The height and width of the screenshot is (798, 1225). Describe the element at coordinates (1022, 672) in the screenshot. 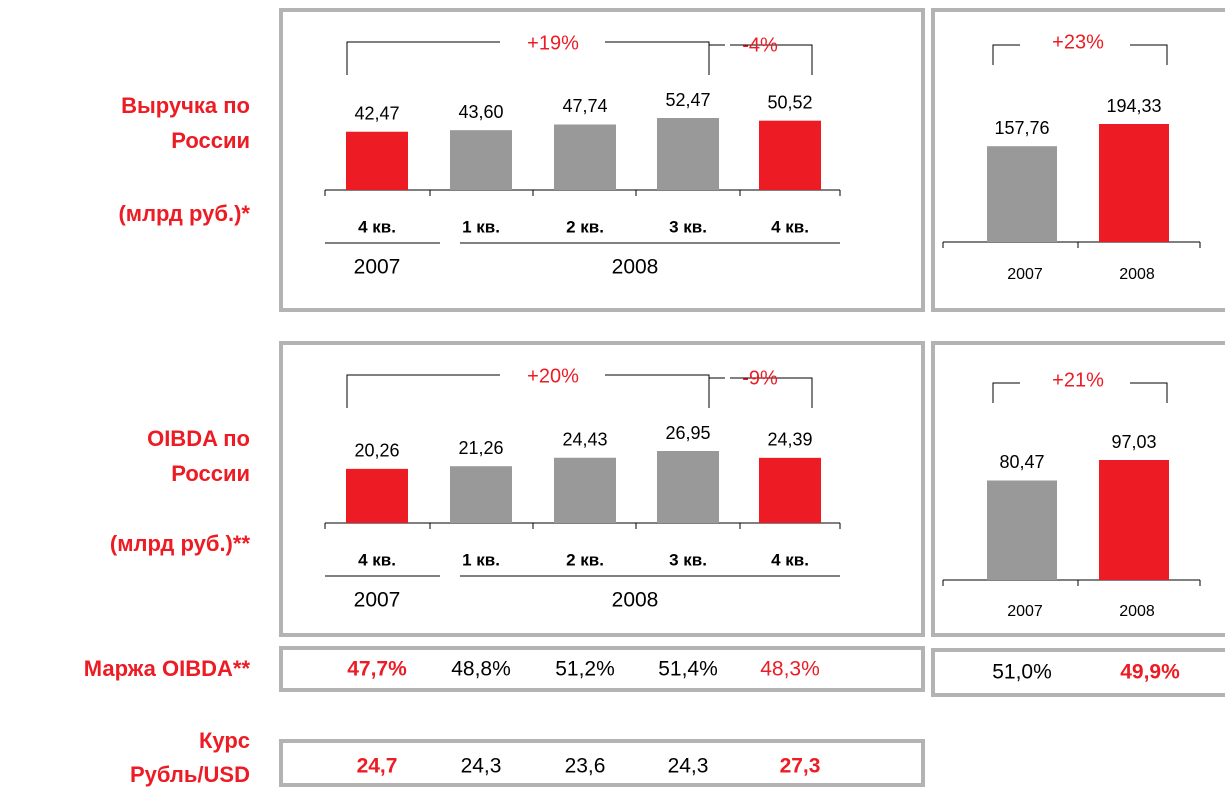

I see `table-cell: 51,0%` at that location.